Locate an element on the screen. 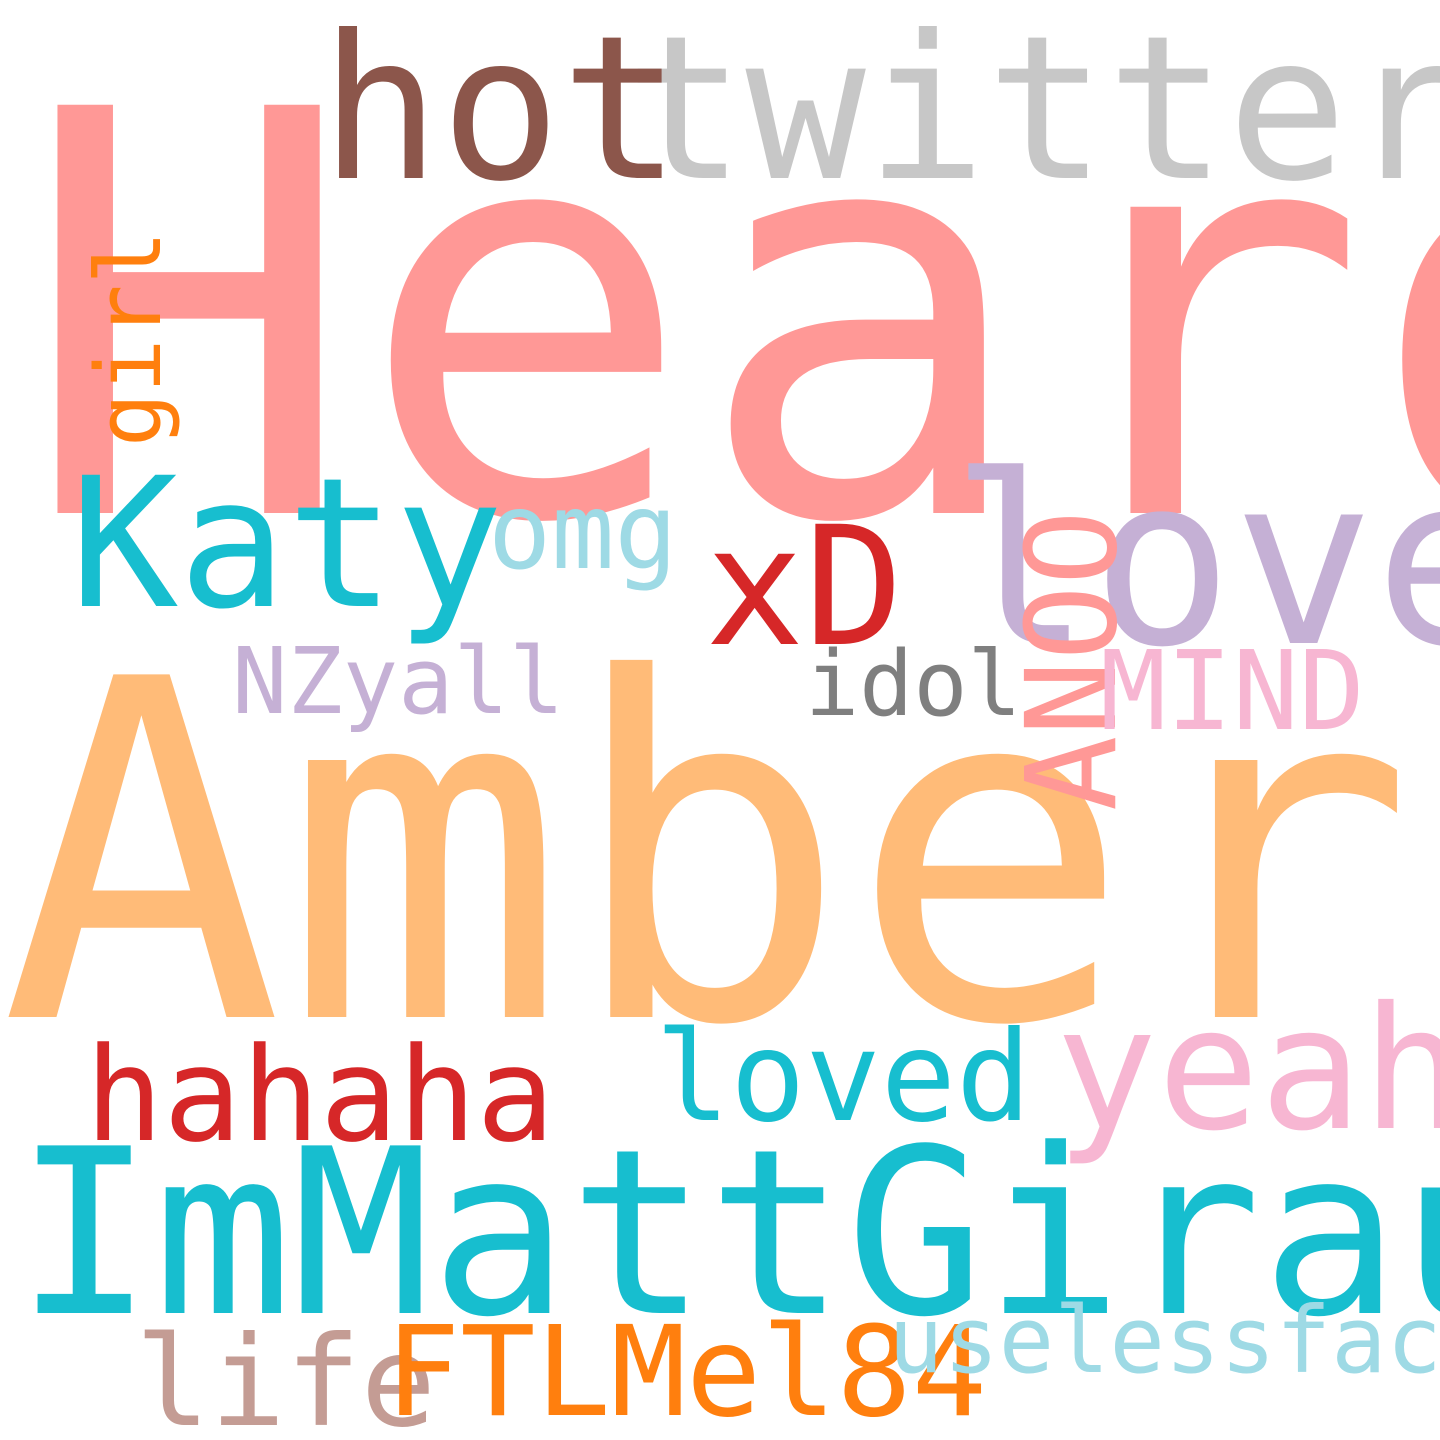  word-hahaha: hahaha is located at coordinates (320, 1095).